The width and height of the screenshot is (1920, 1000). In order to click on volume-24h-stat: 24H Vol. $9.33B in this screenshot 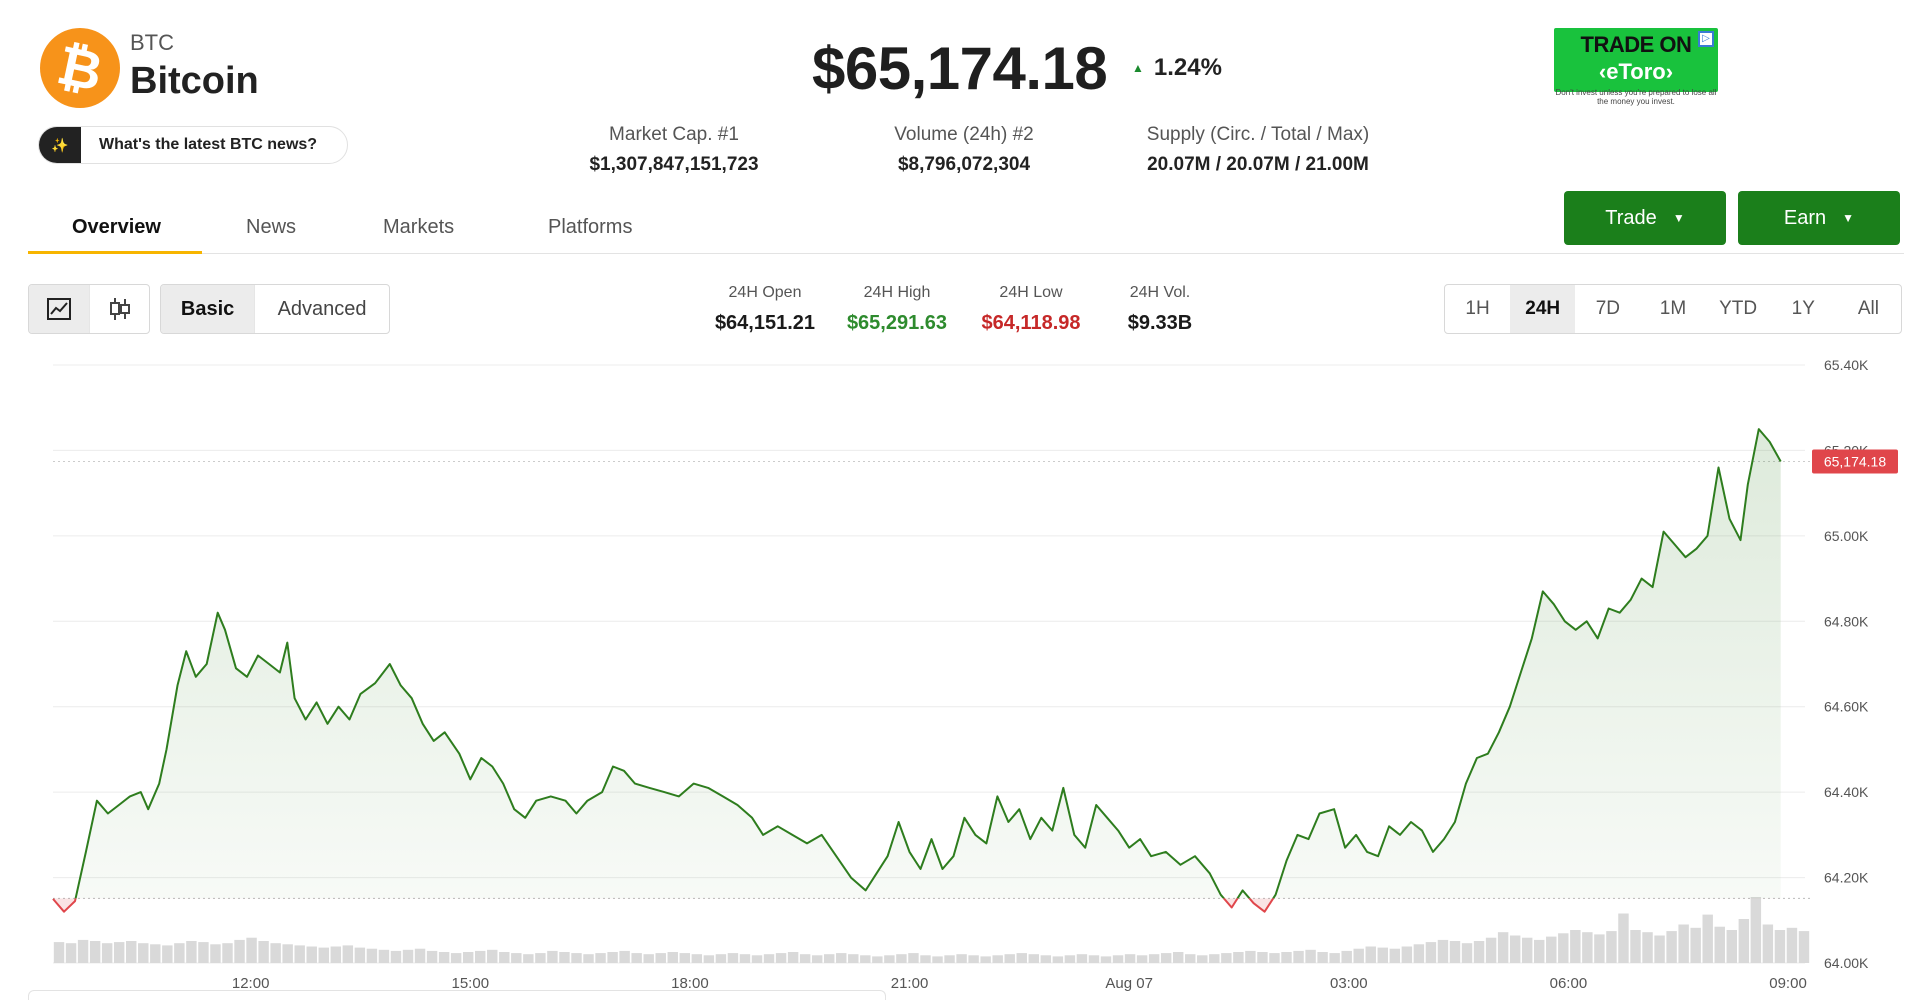, I will do `click(1160, 309)`.